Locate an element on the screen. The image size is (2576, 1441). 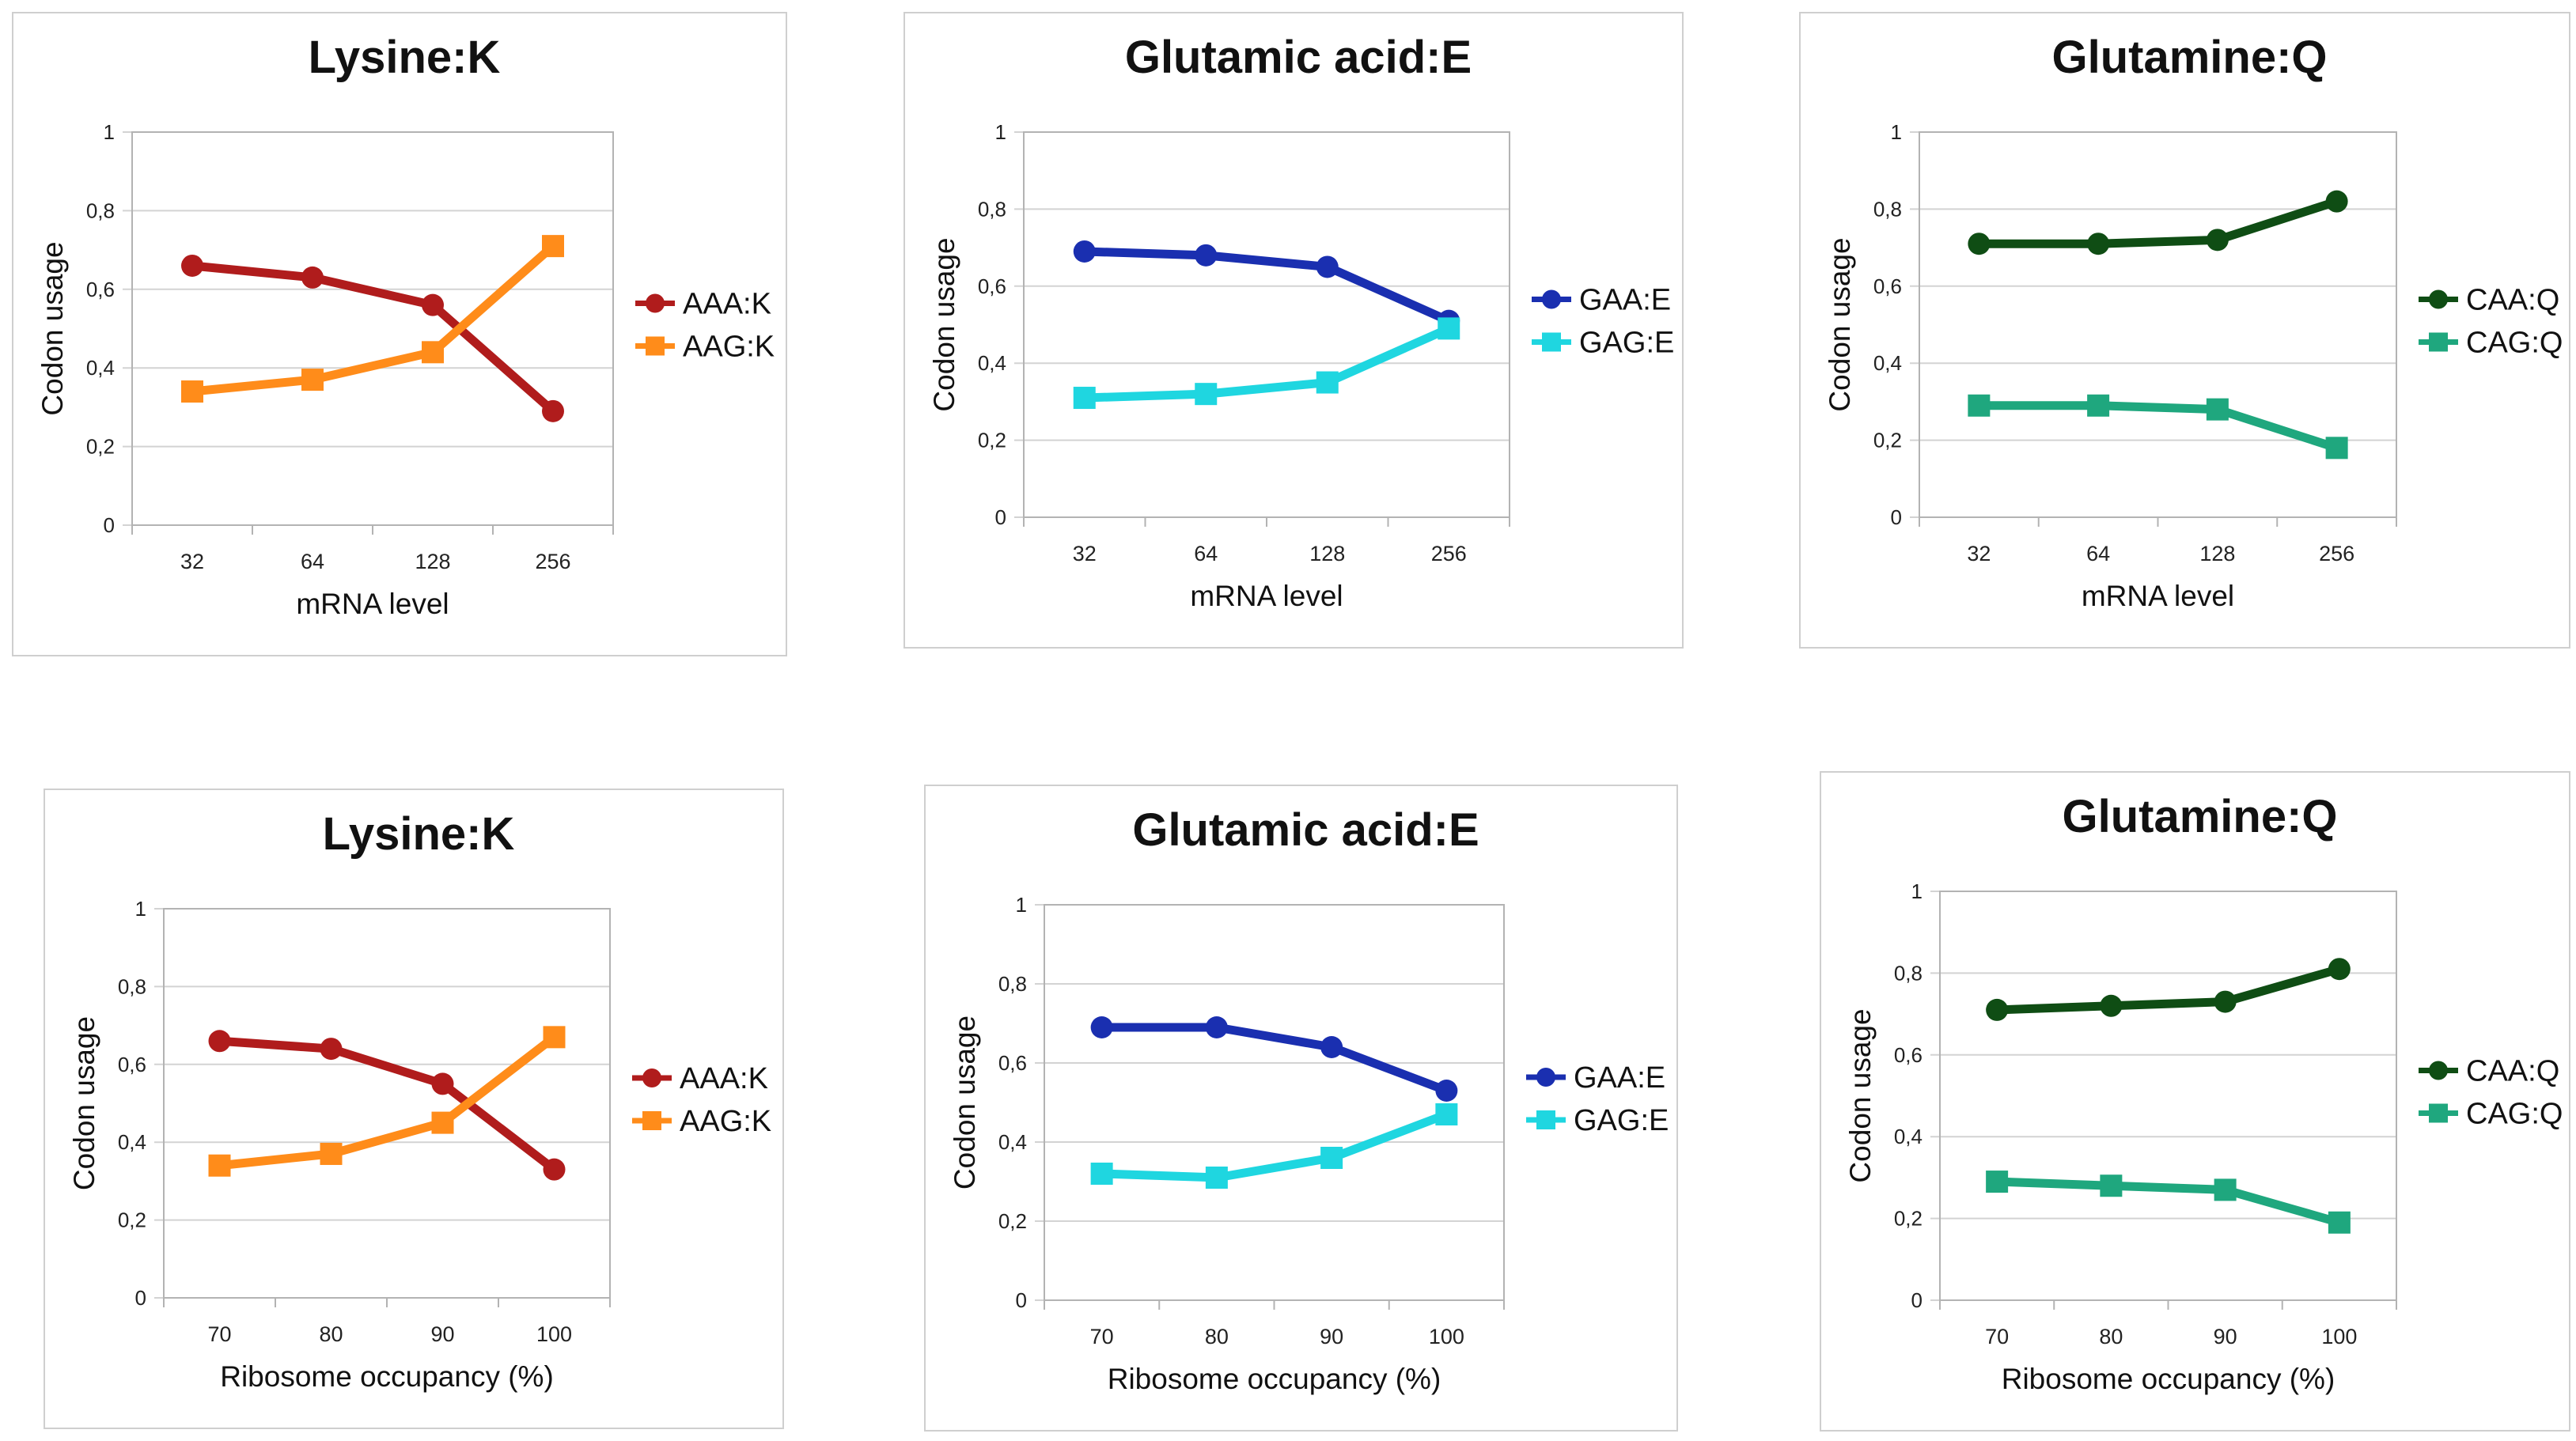
series-line-gag-e is located at coordinates (1266, 363).